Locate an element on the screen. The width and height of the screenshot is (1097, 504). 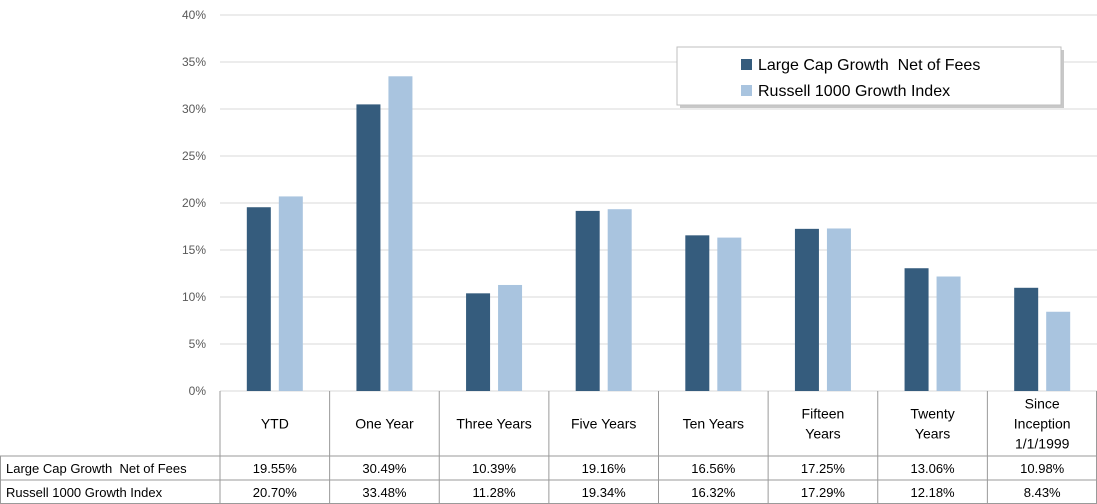
category-label: One Year is located at coordinates (384, 424).